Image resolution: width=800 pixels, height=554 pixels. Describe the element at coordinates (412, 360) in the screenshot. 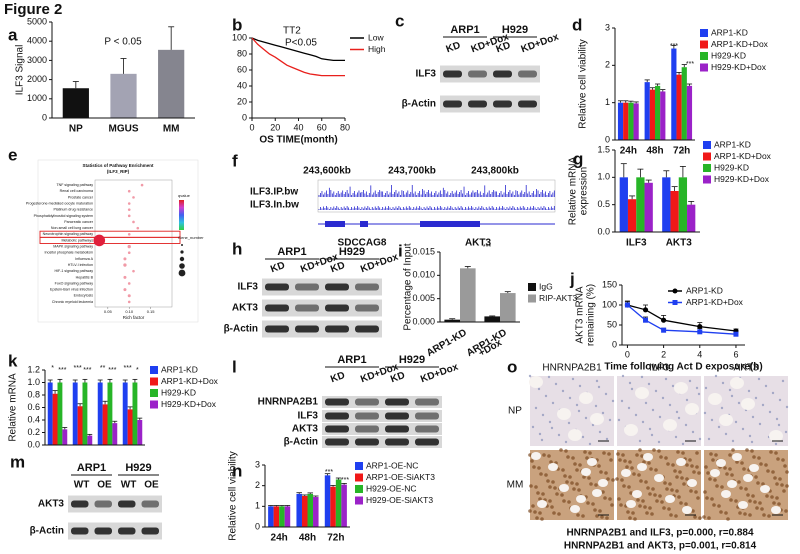

I see `group-label: H929` at that location.